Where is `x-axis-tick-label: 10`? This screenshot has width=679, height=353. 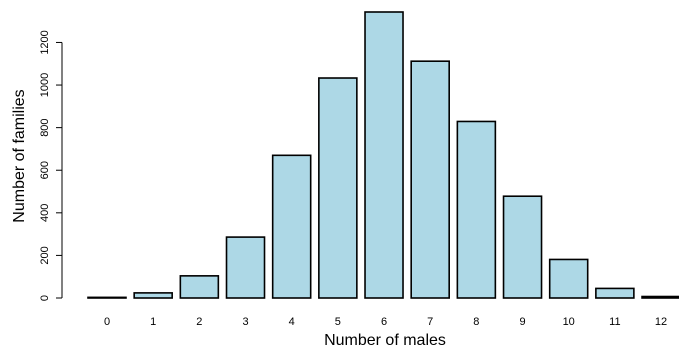
x-axis-tick-label: 10 is located at coordinates (569, 322).